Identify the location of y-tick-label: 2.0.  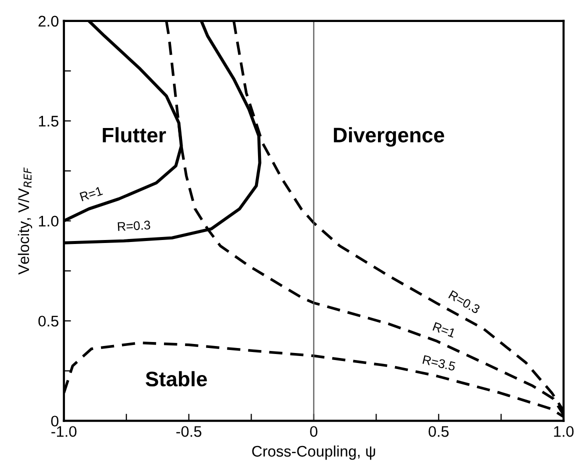
(48, 21).